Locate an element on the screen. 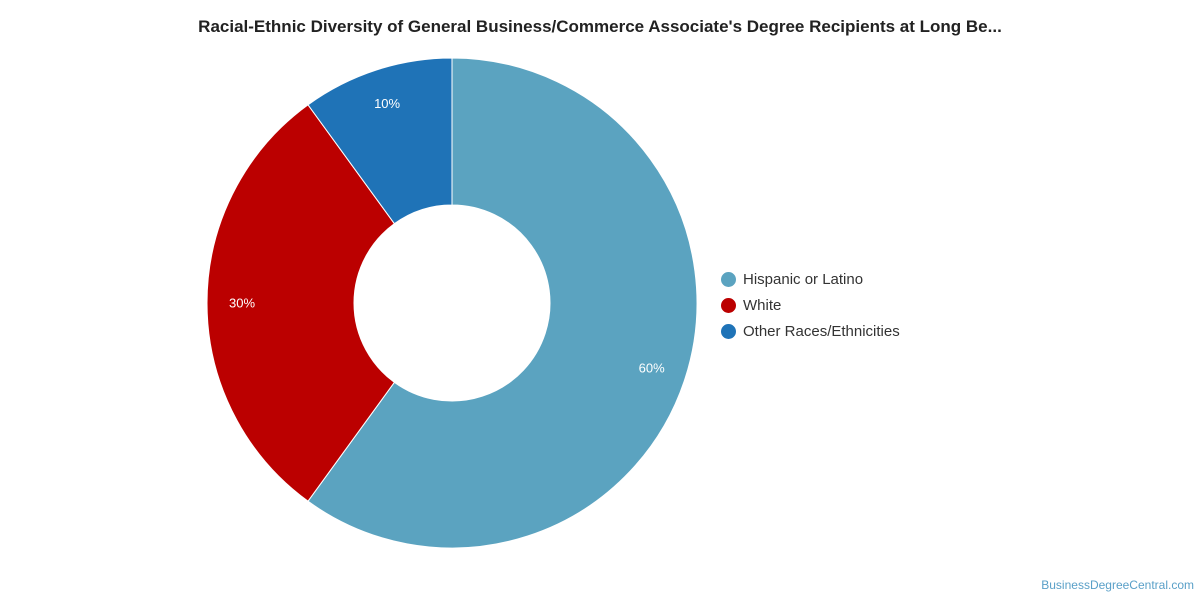 The image size is (1200, 600). legend-item-hispanic-or-latino: Hispanic or Latino is located at coordinates (810, 279).